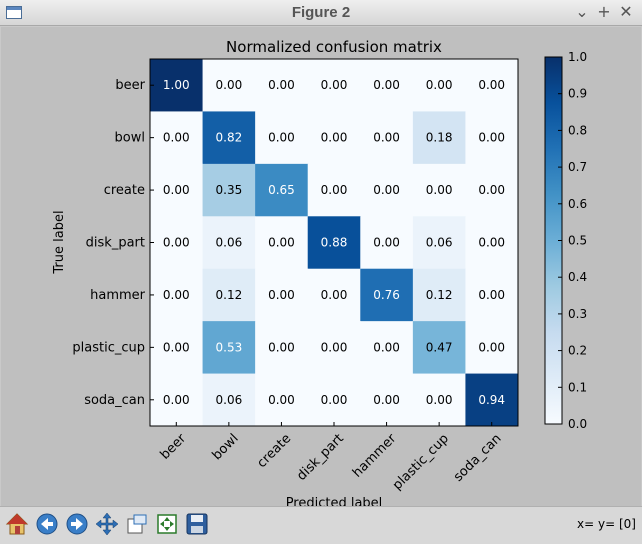 Image resolution: width=642 pixels, height=544 pixels. What do you see at coordinates (582, 11) in the screenshot?
I see `minimize-button: ⌄` at bounding box center [582, 11].